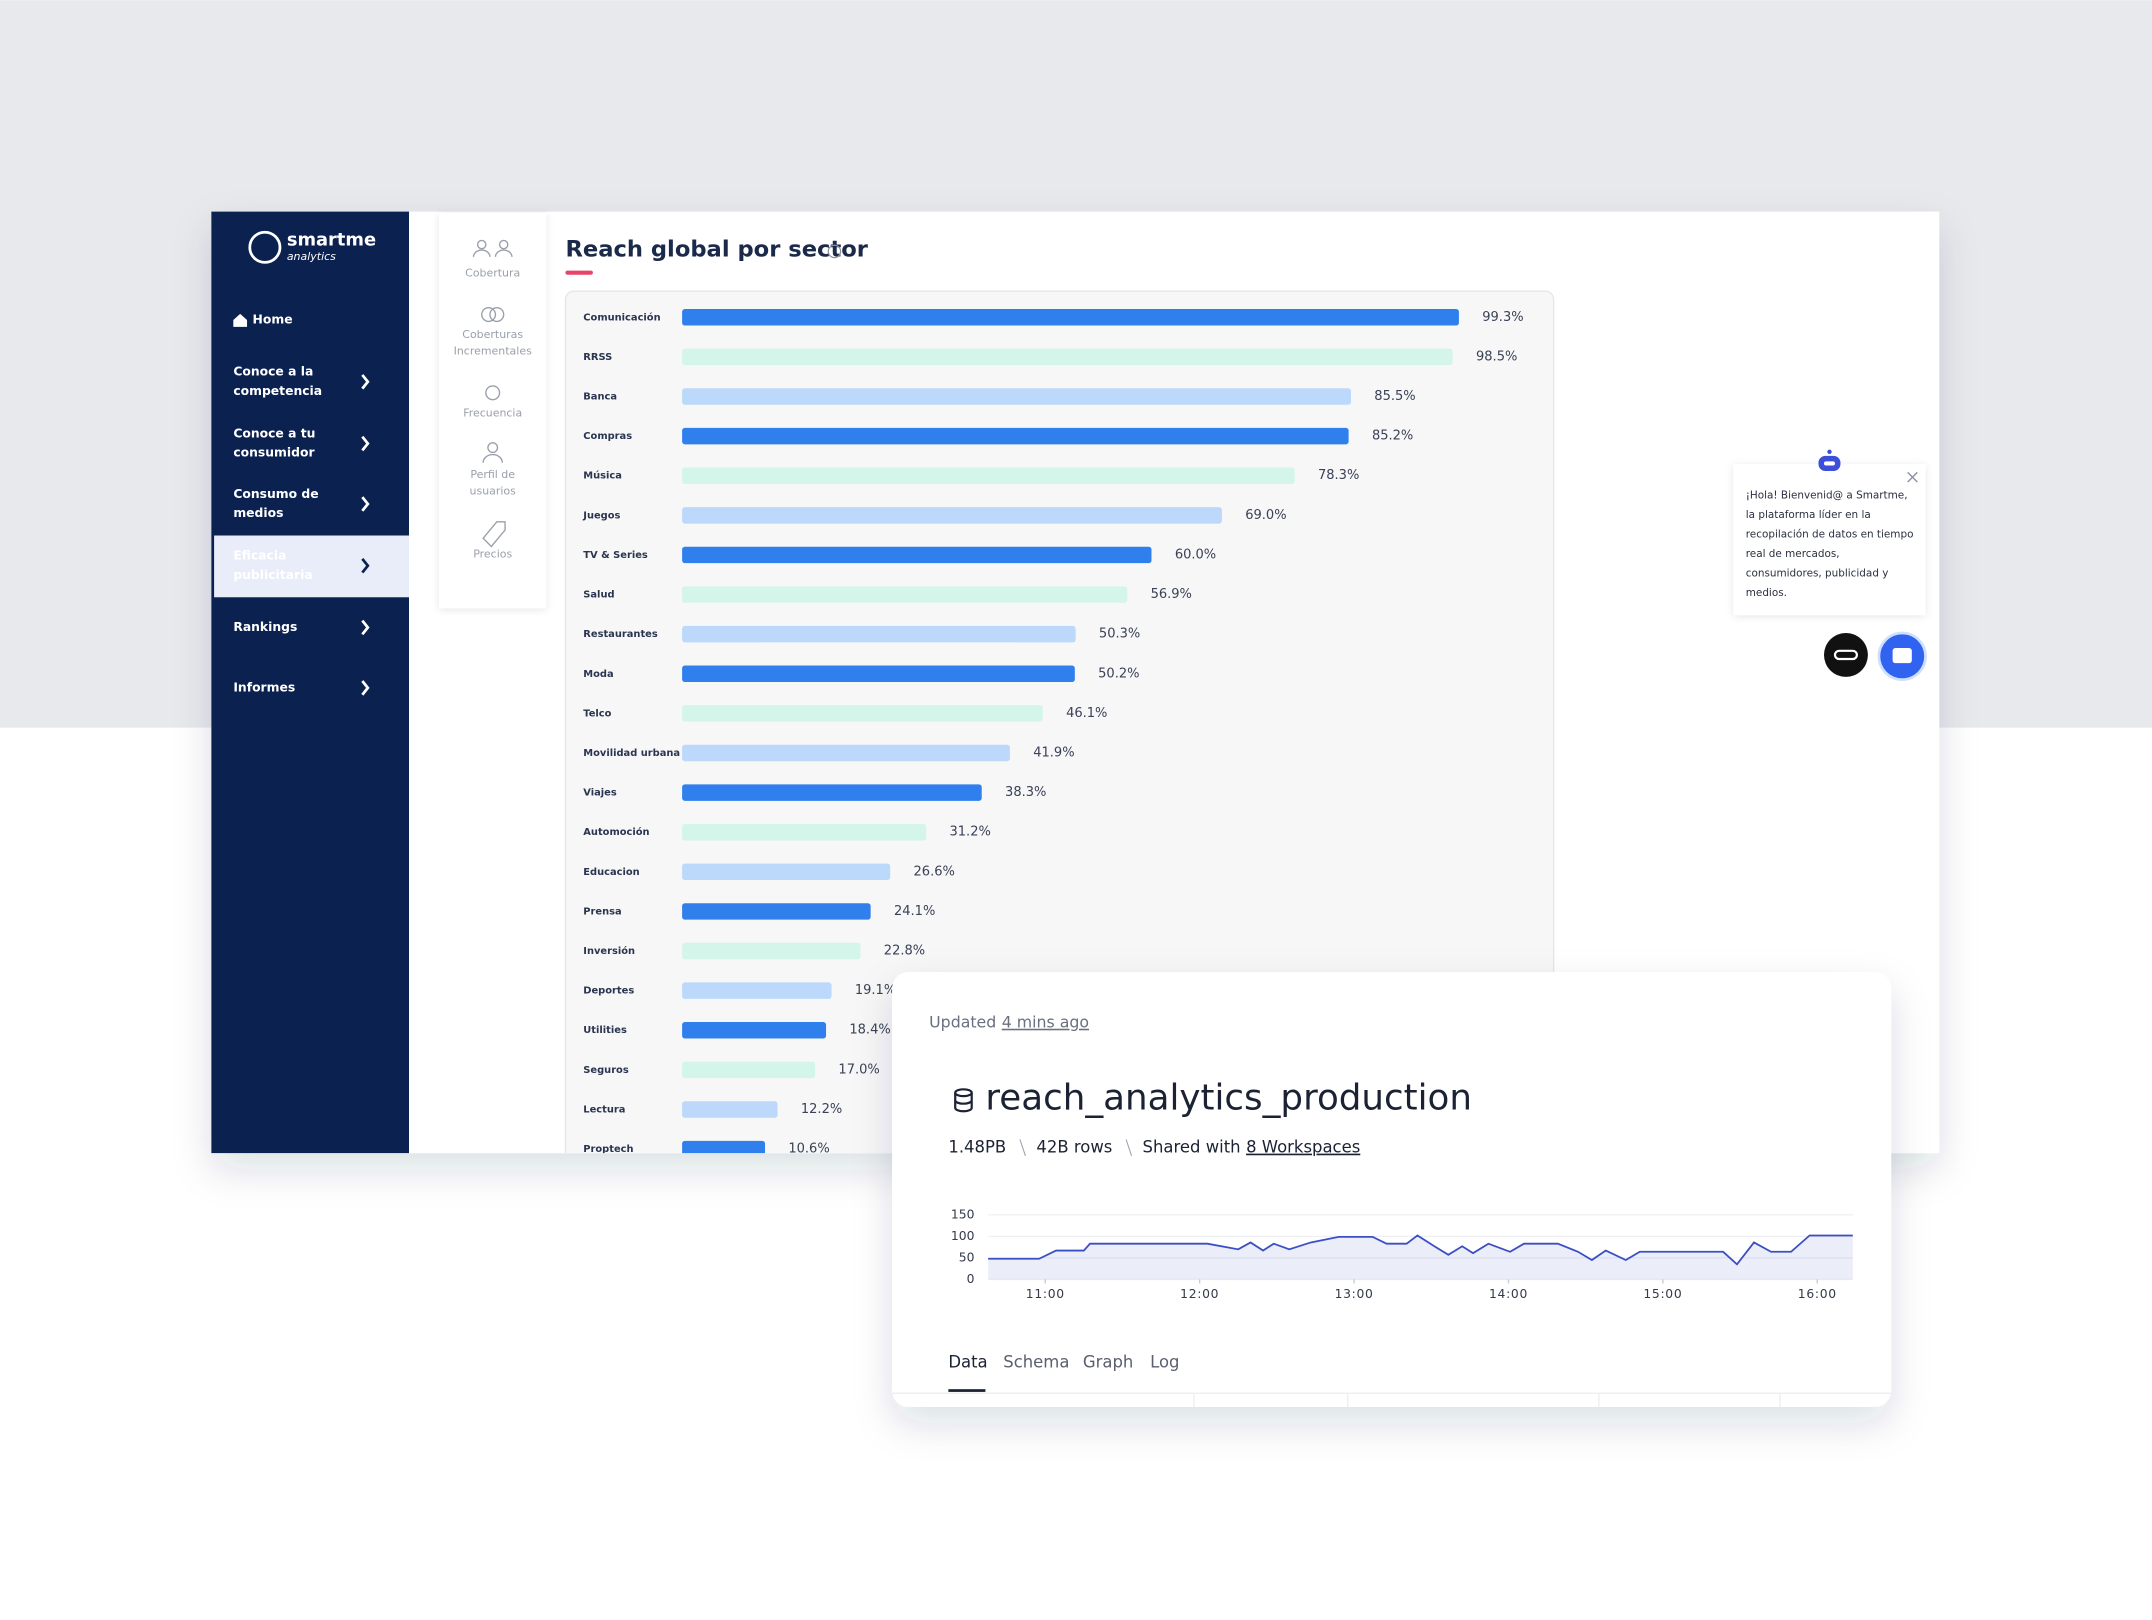 This screenshot has height=1620, width=2152. I want to click on home-icon, so click(240, 320).